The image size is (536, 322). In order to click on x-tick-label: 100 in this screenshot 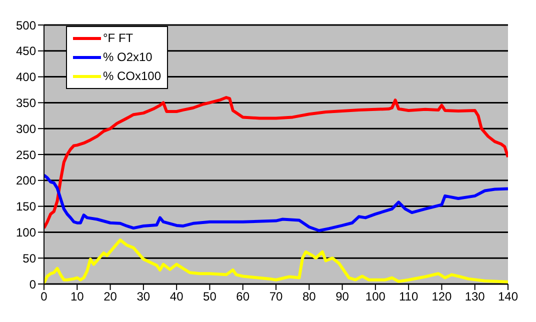, I will do `click(375, 297)`.